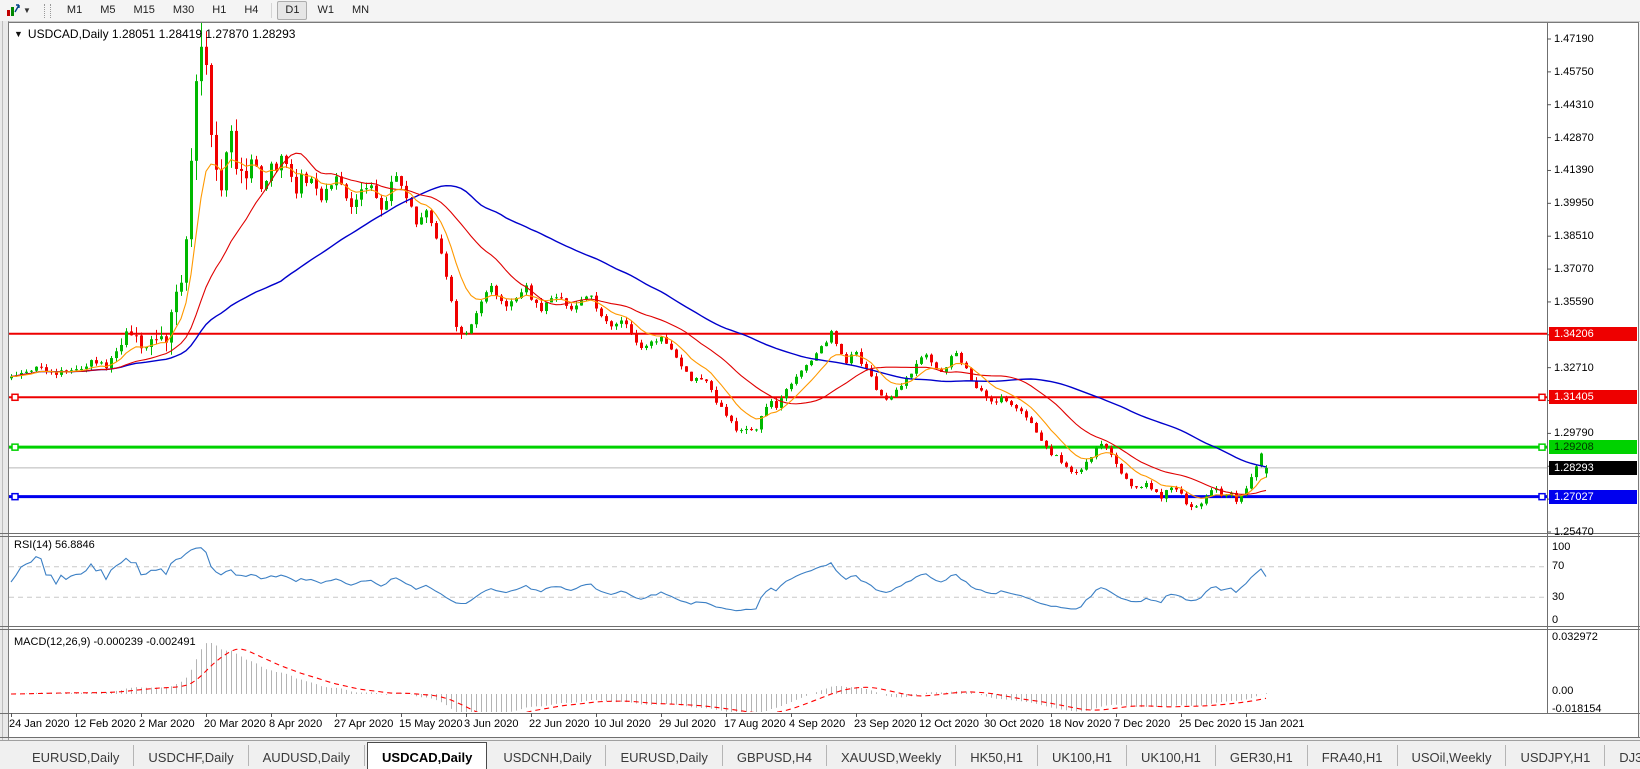  I want to click on chart-context-arrow-icon: ▼, so click(18, 34).